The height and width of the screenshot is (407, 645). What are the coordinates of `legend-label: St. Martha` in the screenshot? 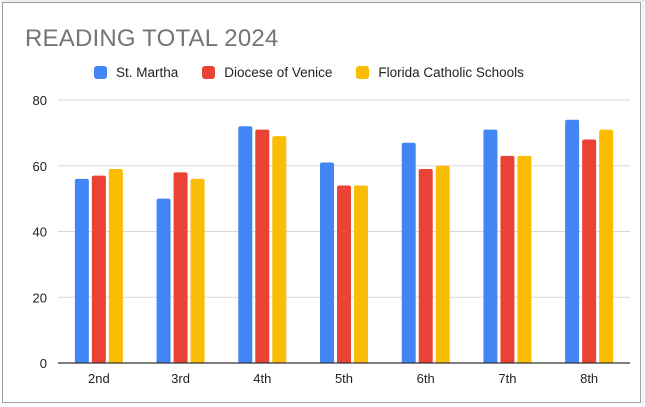 It's located at (147, 72).